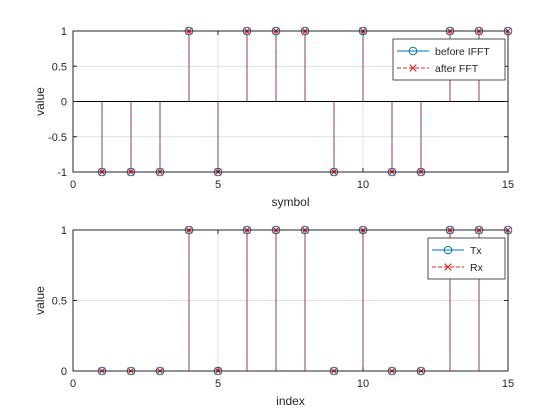 This screenshot has height=420, width=560. Describe the element at coordinates (476, 251) in the screenshot. I see `legend-label: Tx` at that location.